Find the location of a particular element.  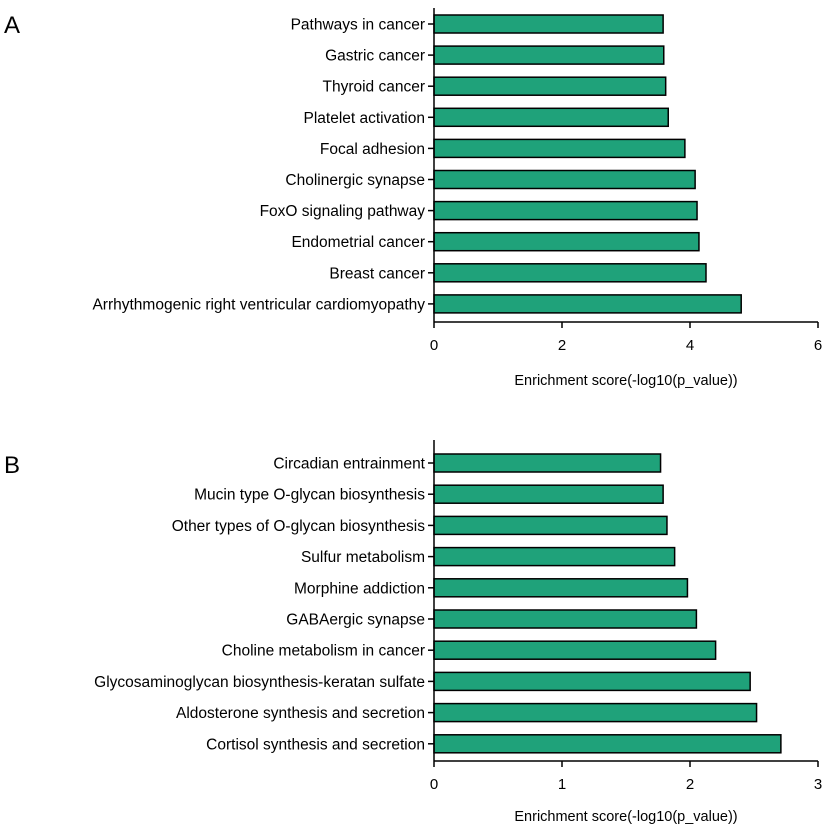

category-label: FoxO signaling pathway is located at coordinates (343, 211).